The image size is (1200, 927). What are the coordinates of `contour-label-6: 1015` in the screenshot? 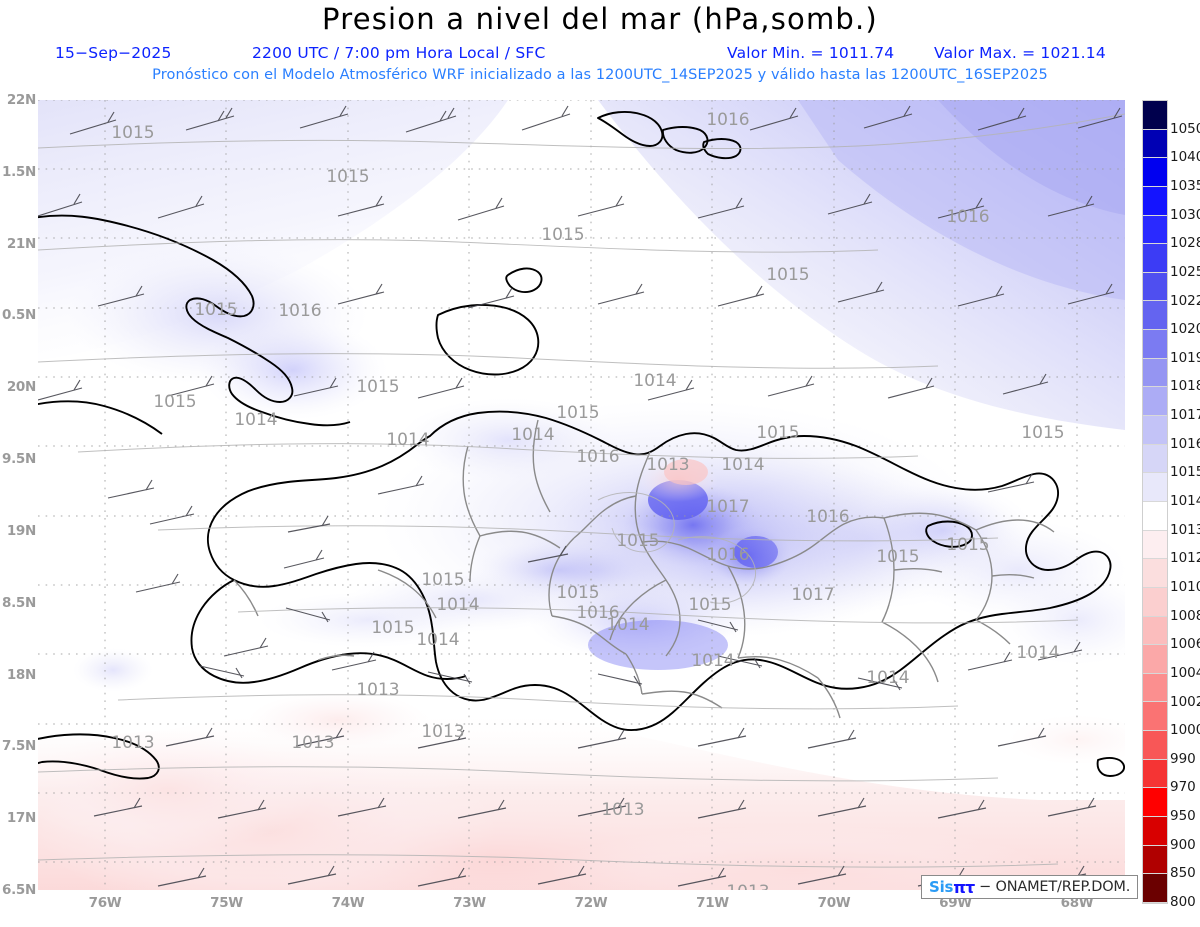 It's located at (215, 310).